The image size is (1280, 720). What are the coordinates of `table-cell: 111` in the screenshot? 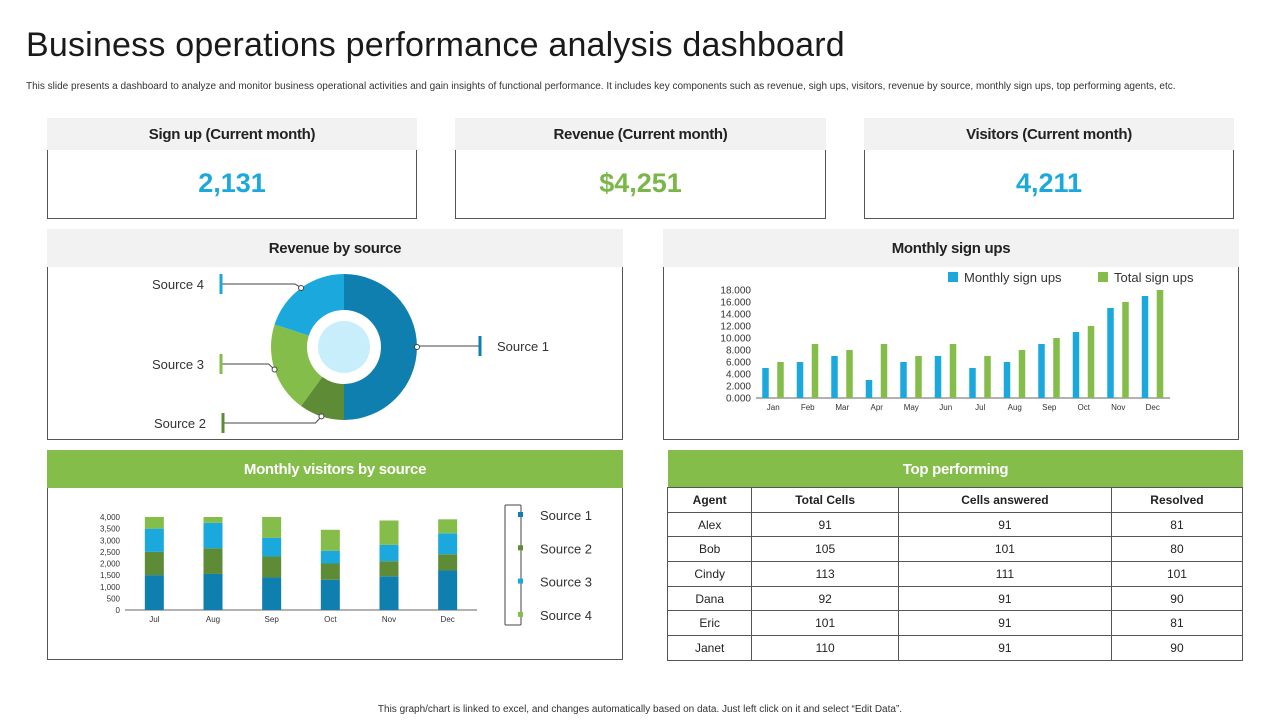 It's located at (1004, 574).